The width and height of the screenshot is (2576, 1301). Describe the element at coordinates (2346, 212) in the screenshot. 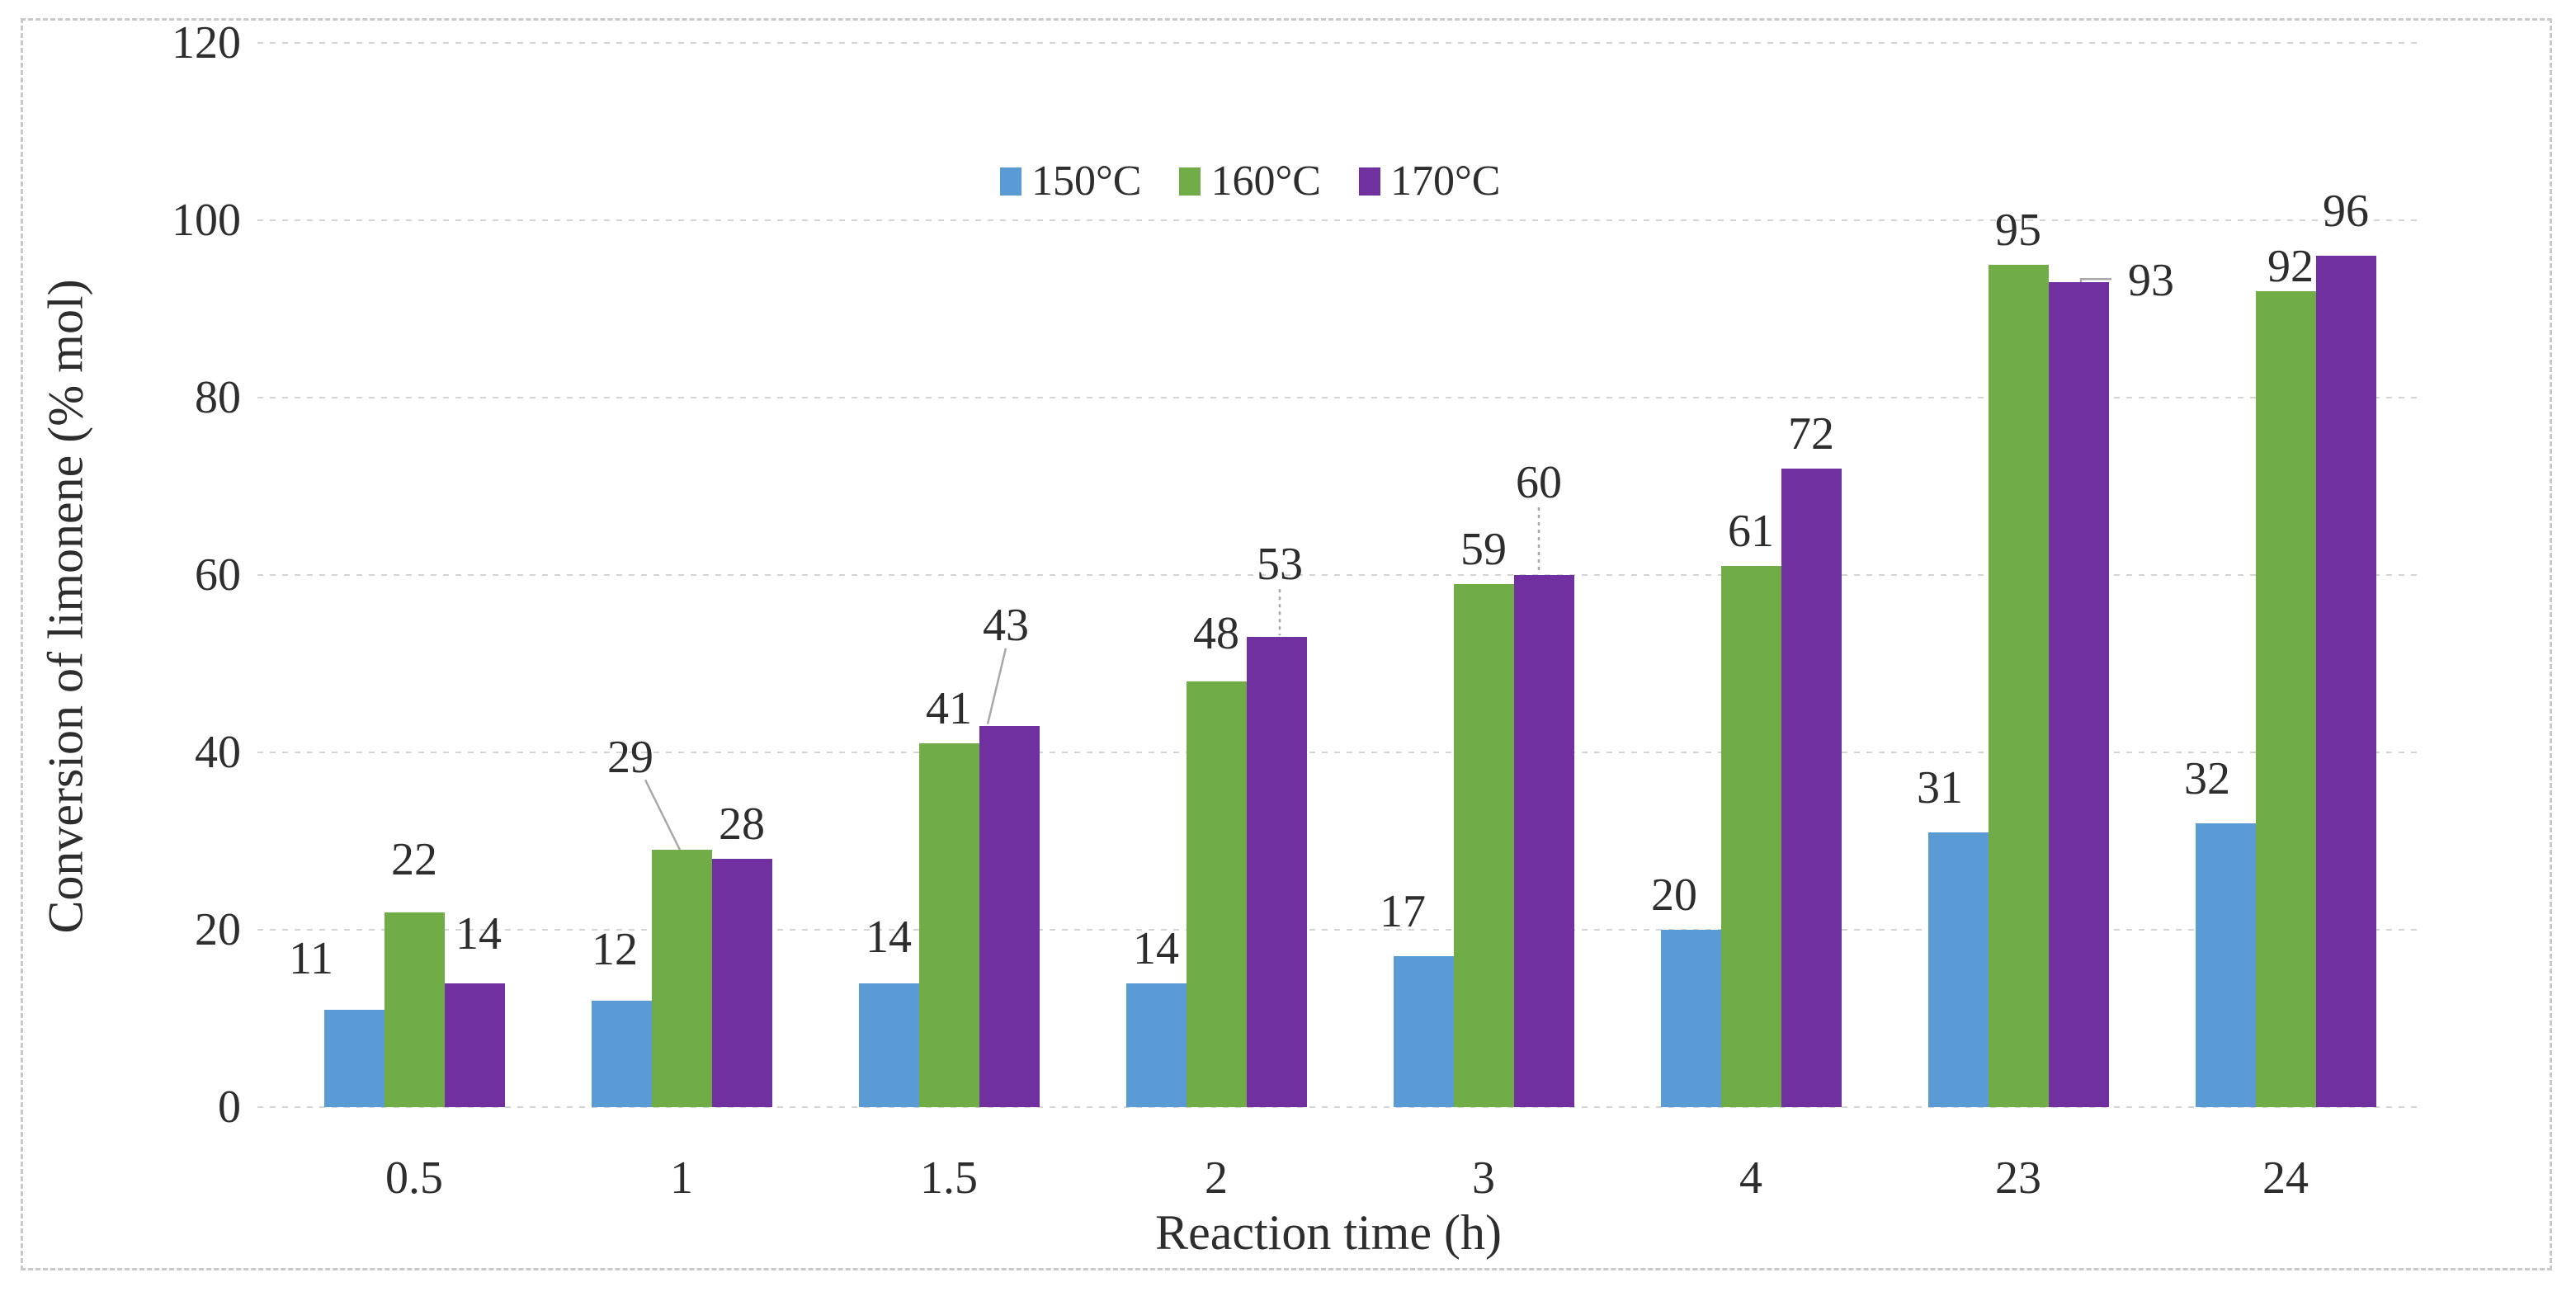

I see `data-label: 96` at that location.